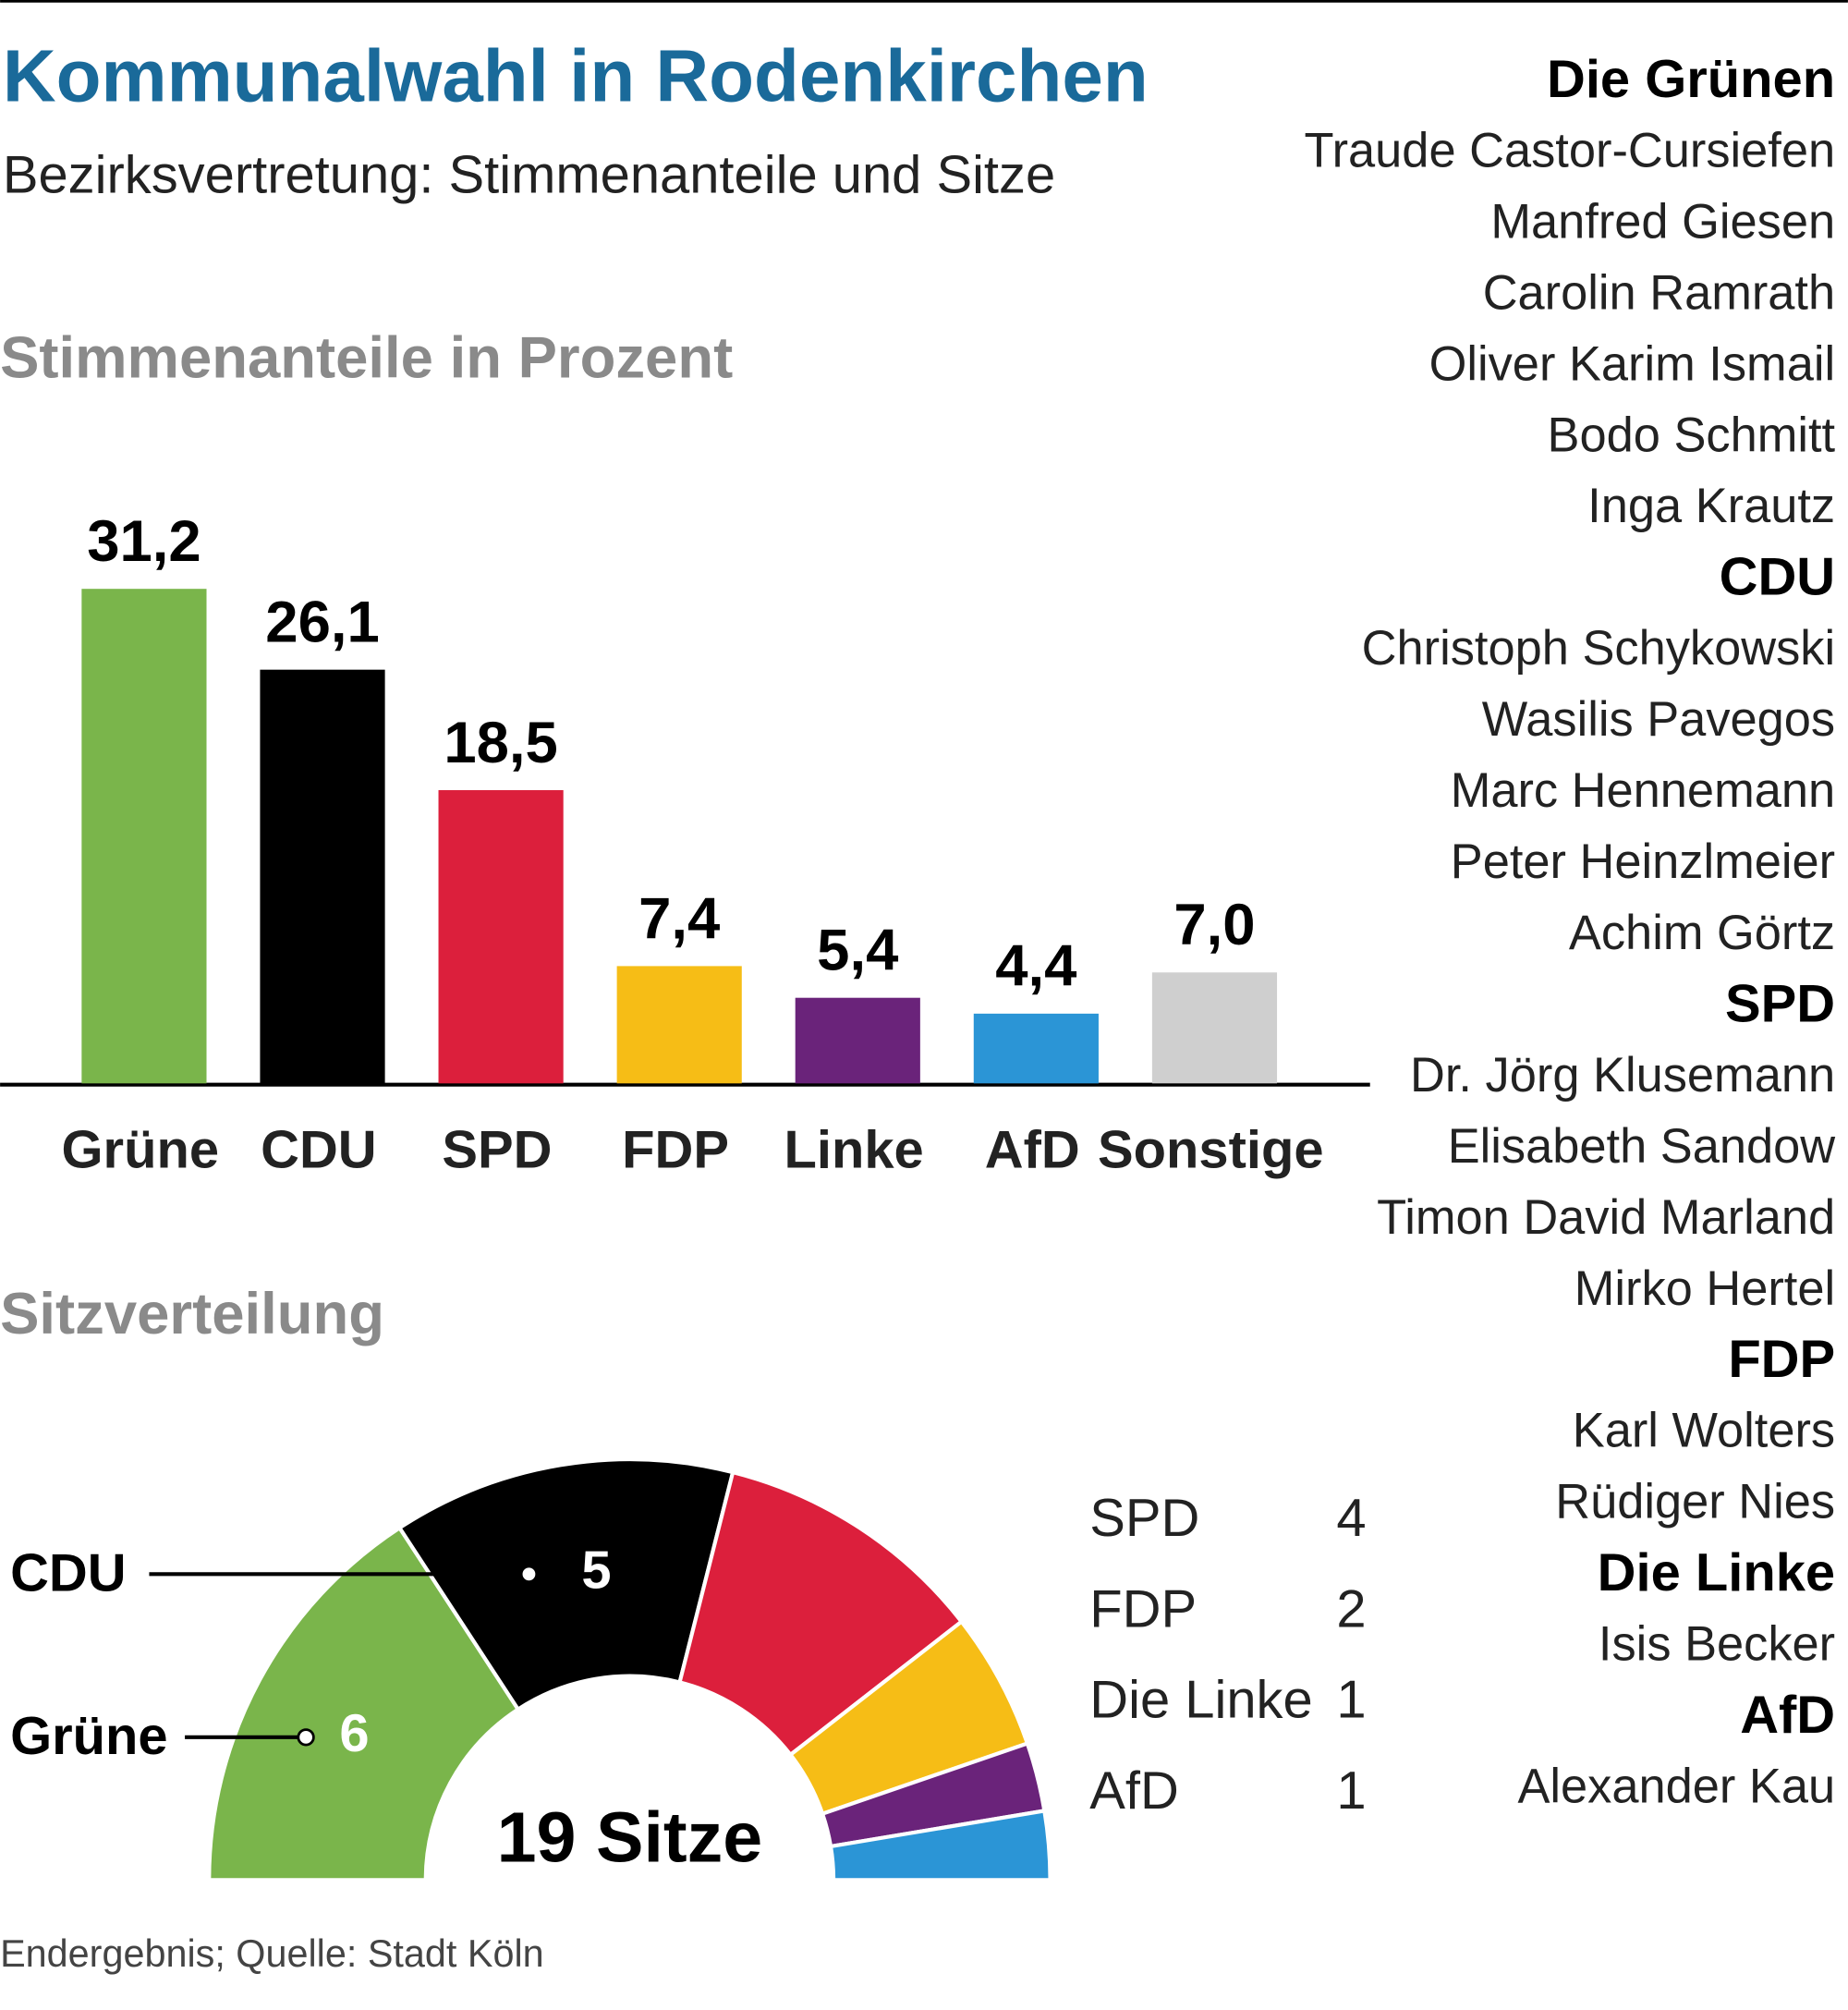  What do you see at coordinates (272, 1953) in the screenshot?
I see `source: Endergebnis; Quelle: Stadt Köln` at bounding box center [272, 1953].